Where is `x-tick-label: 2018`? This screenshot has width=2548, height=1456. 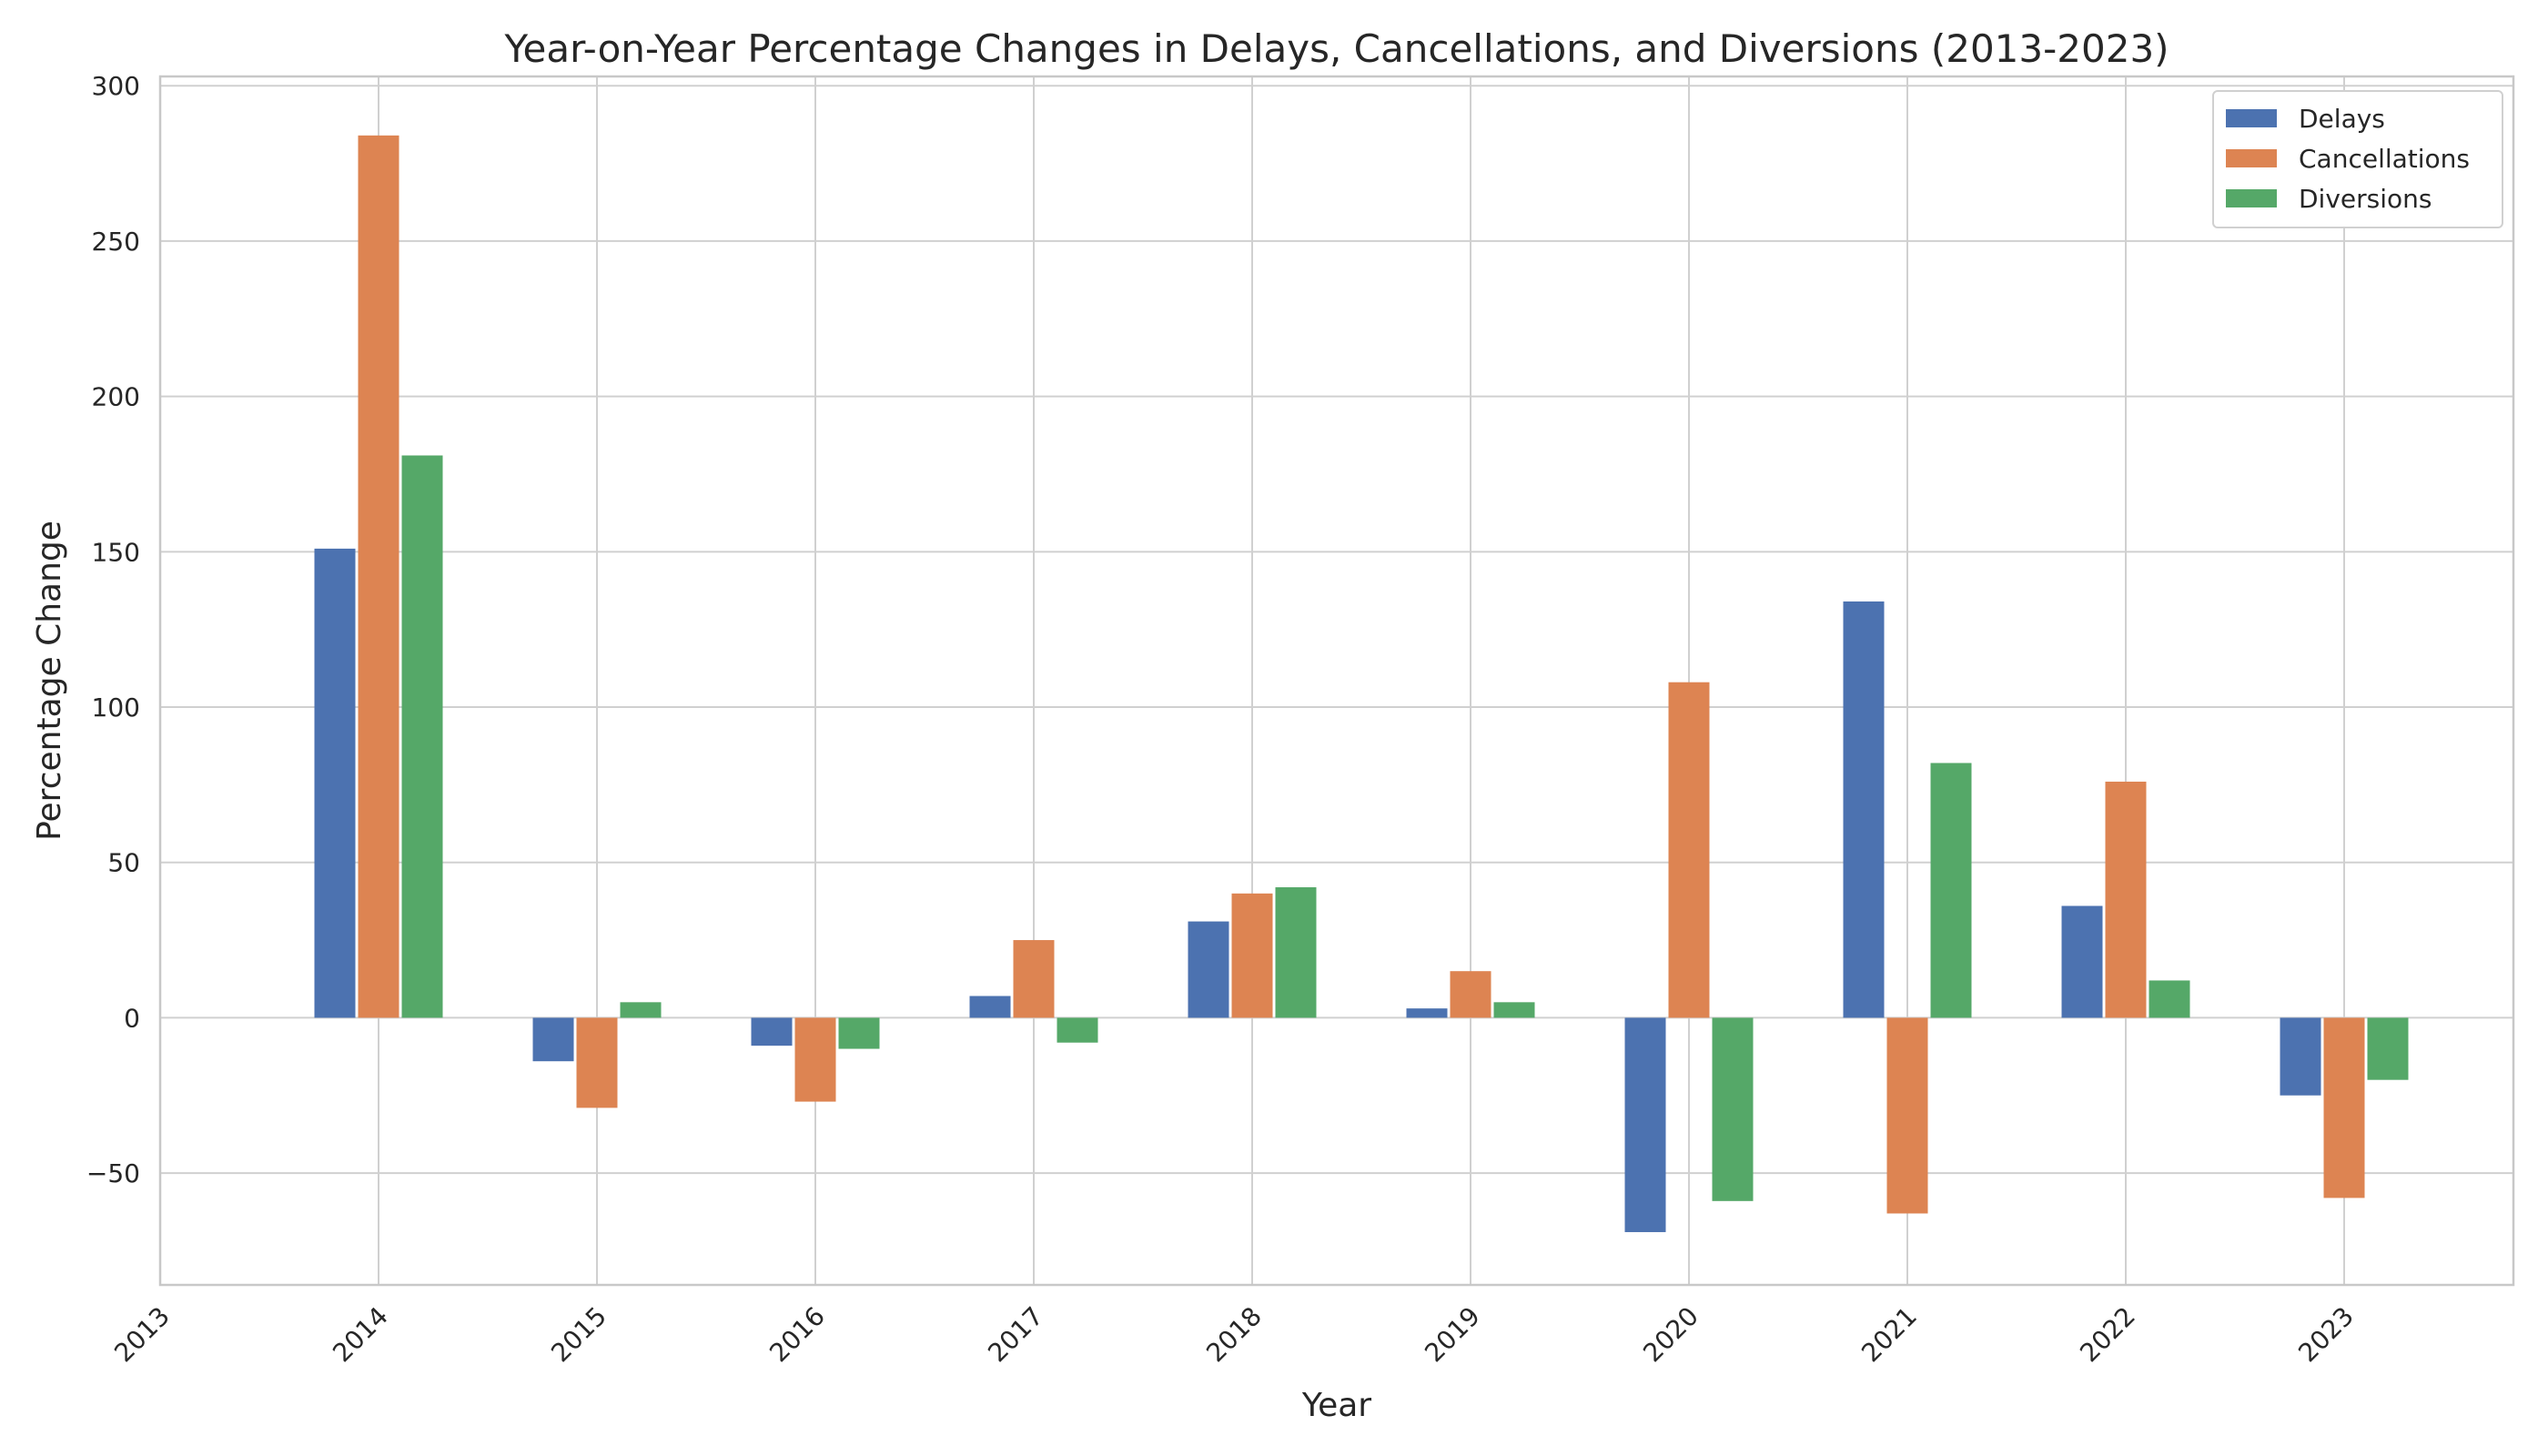 x-tick-label: 2018 is located at coordinates (1234, 1335).